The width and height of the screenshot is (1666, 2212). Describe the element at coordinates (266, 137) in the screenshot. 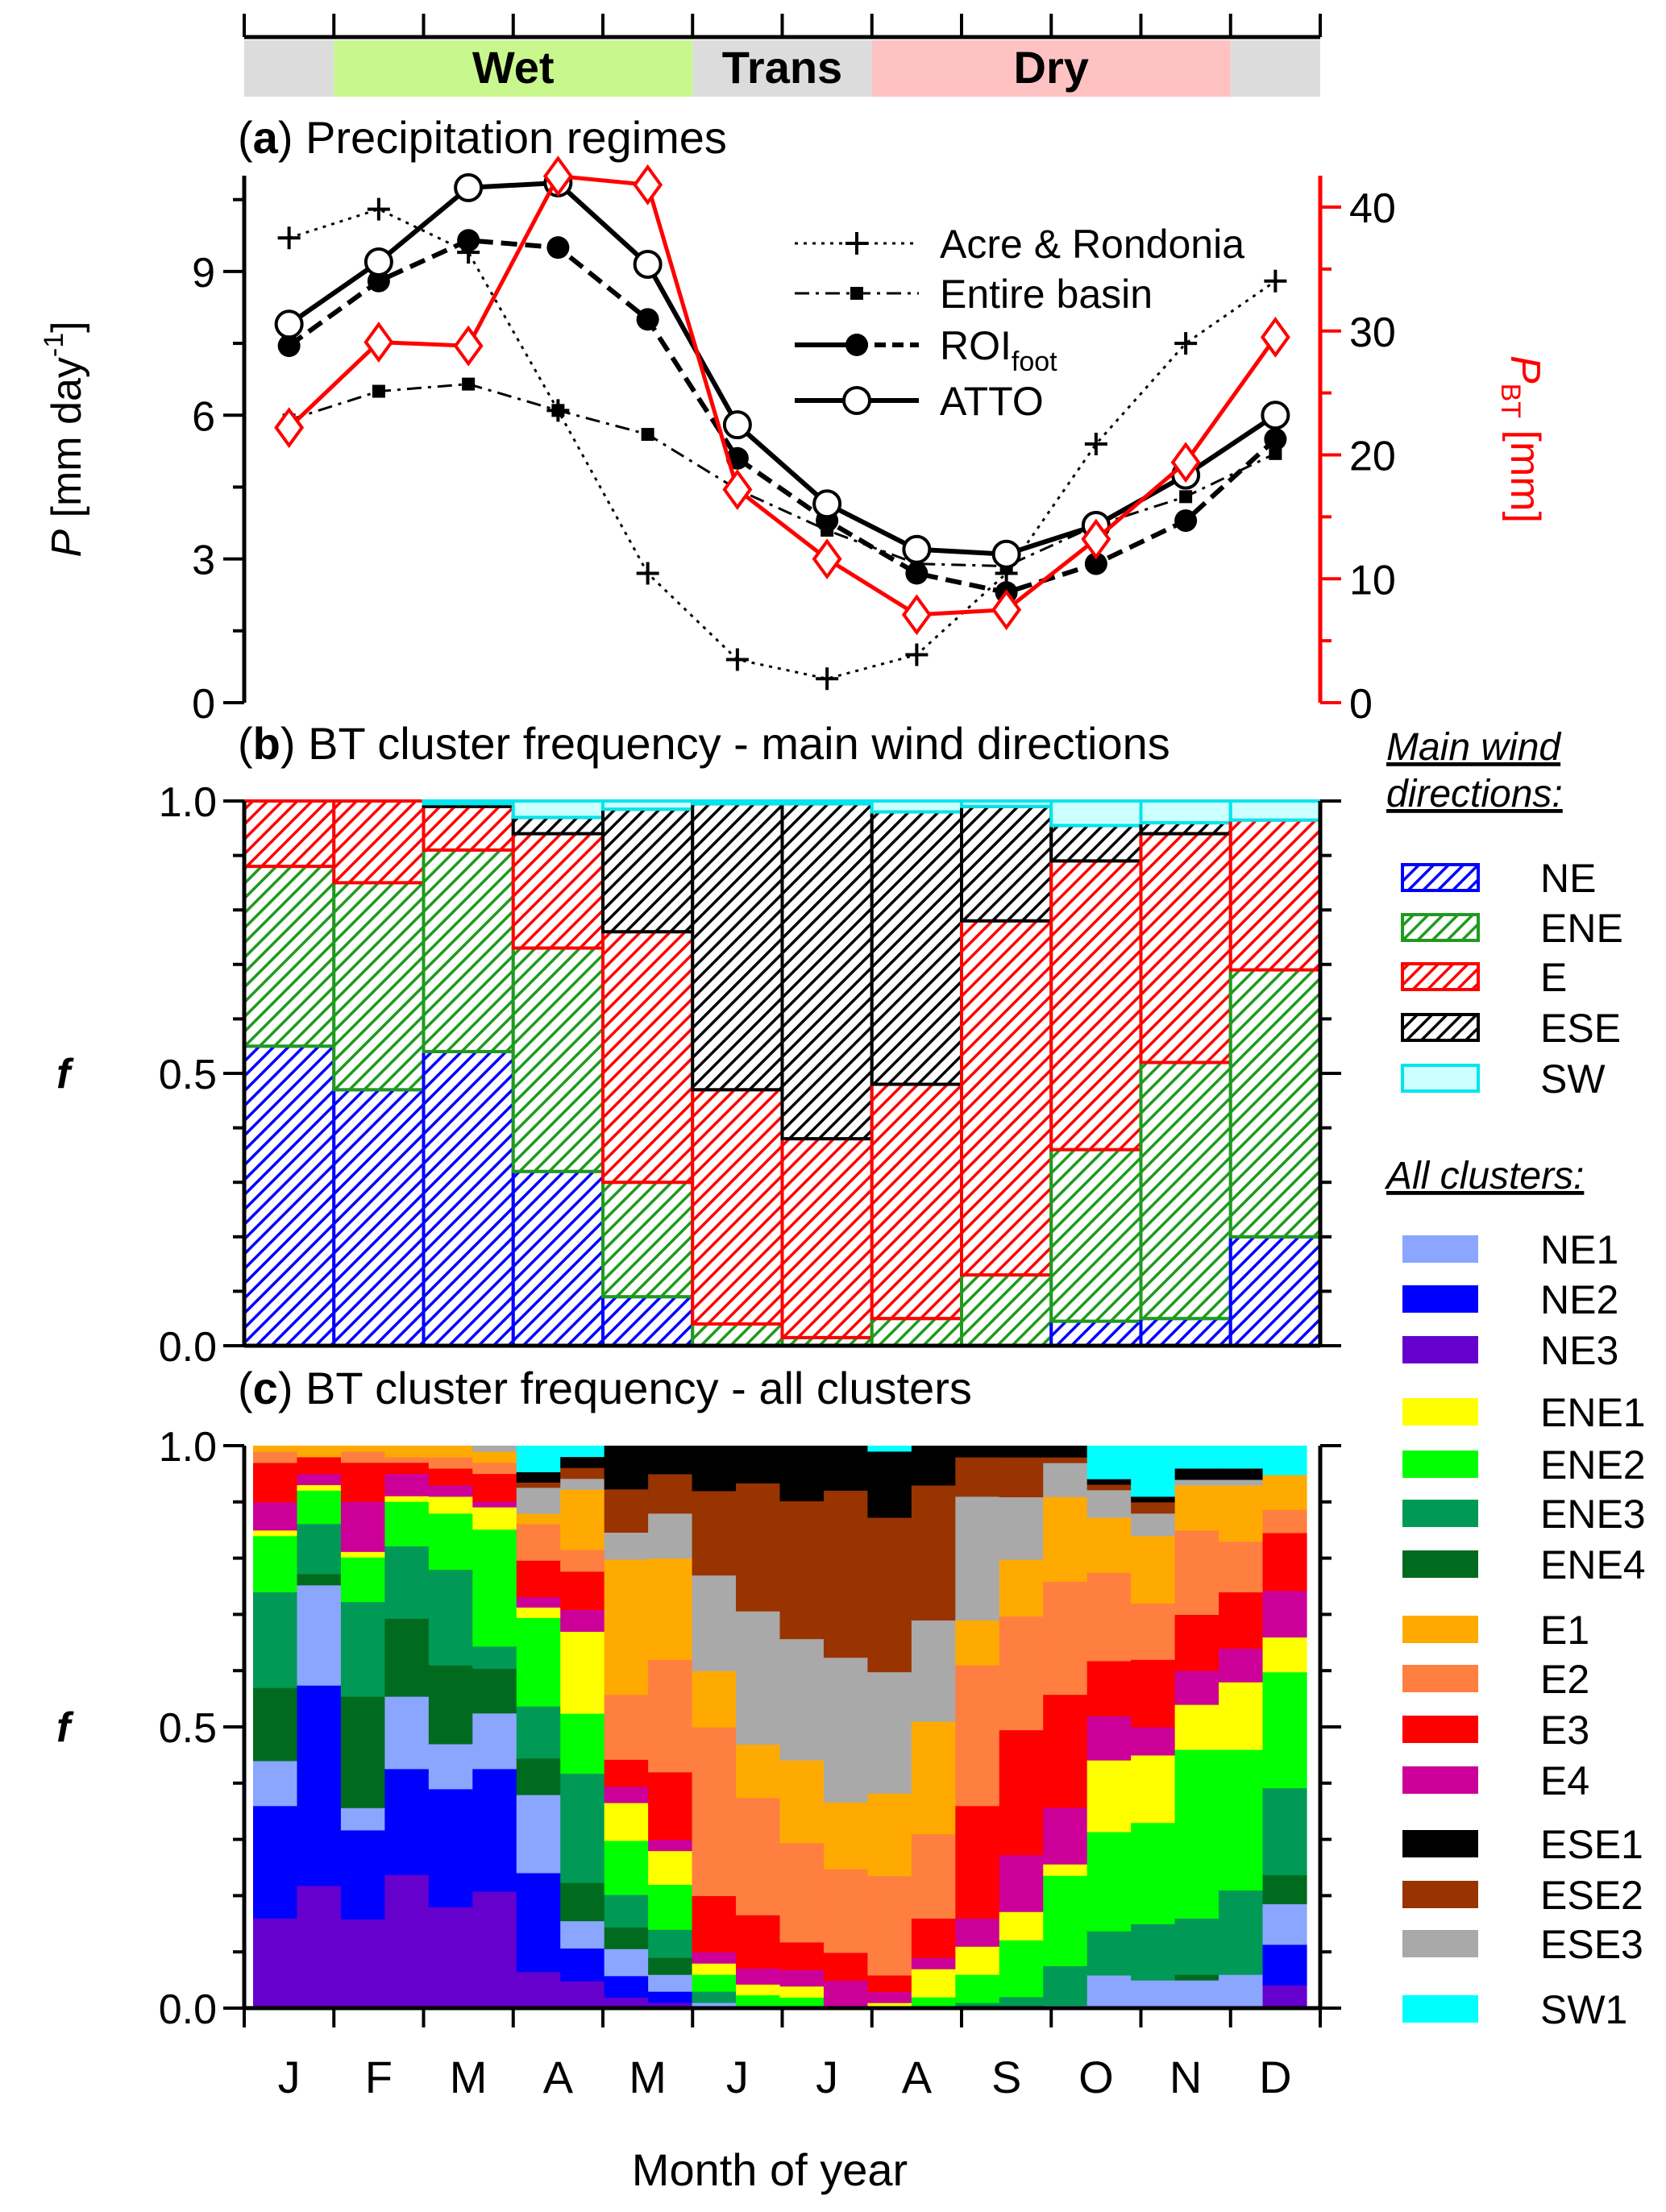

I see `panel-label: a` at that location.